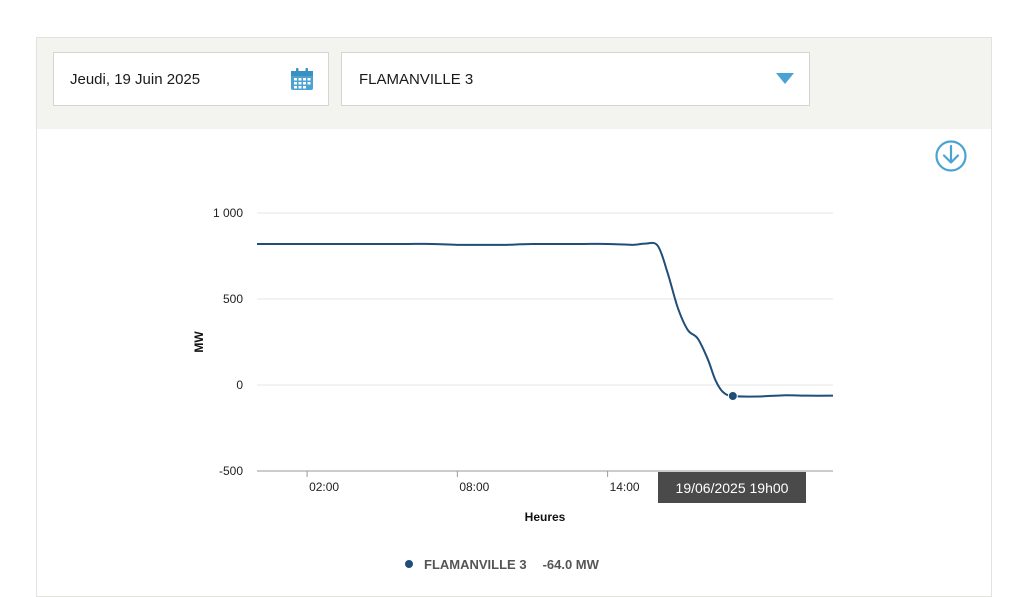 The width and height of the screenshot is (1024, 597). Describe the element at coordinates (409, 564) in the screenshot. I see `legend-marker` at that location.